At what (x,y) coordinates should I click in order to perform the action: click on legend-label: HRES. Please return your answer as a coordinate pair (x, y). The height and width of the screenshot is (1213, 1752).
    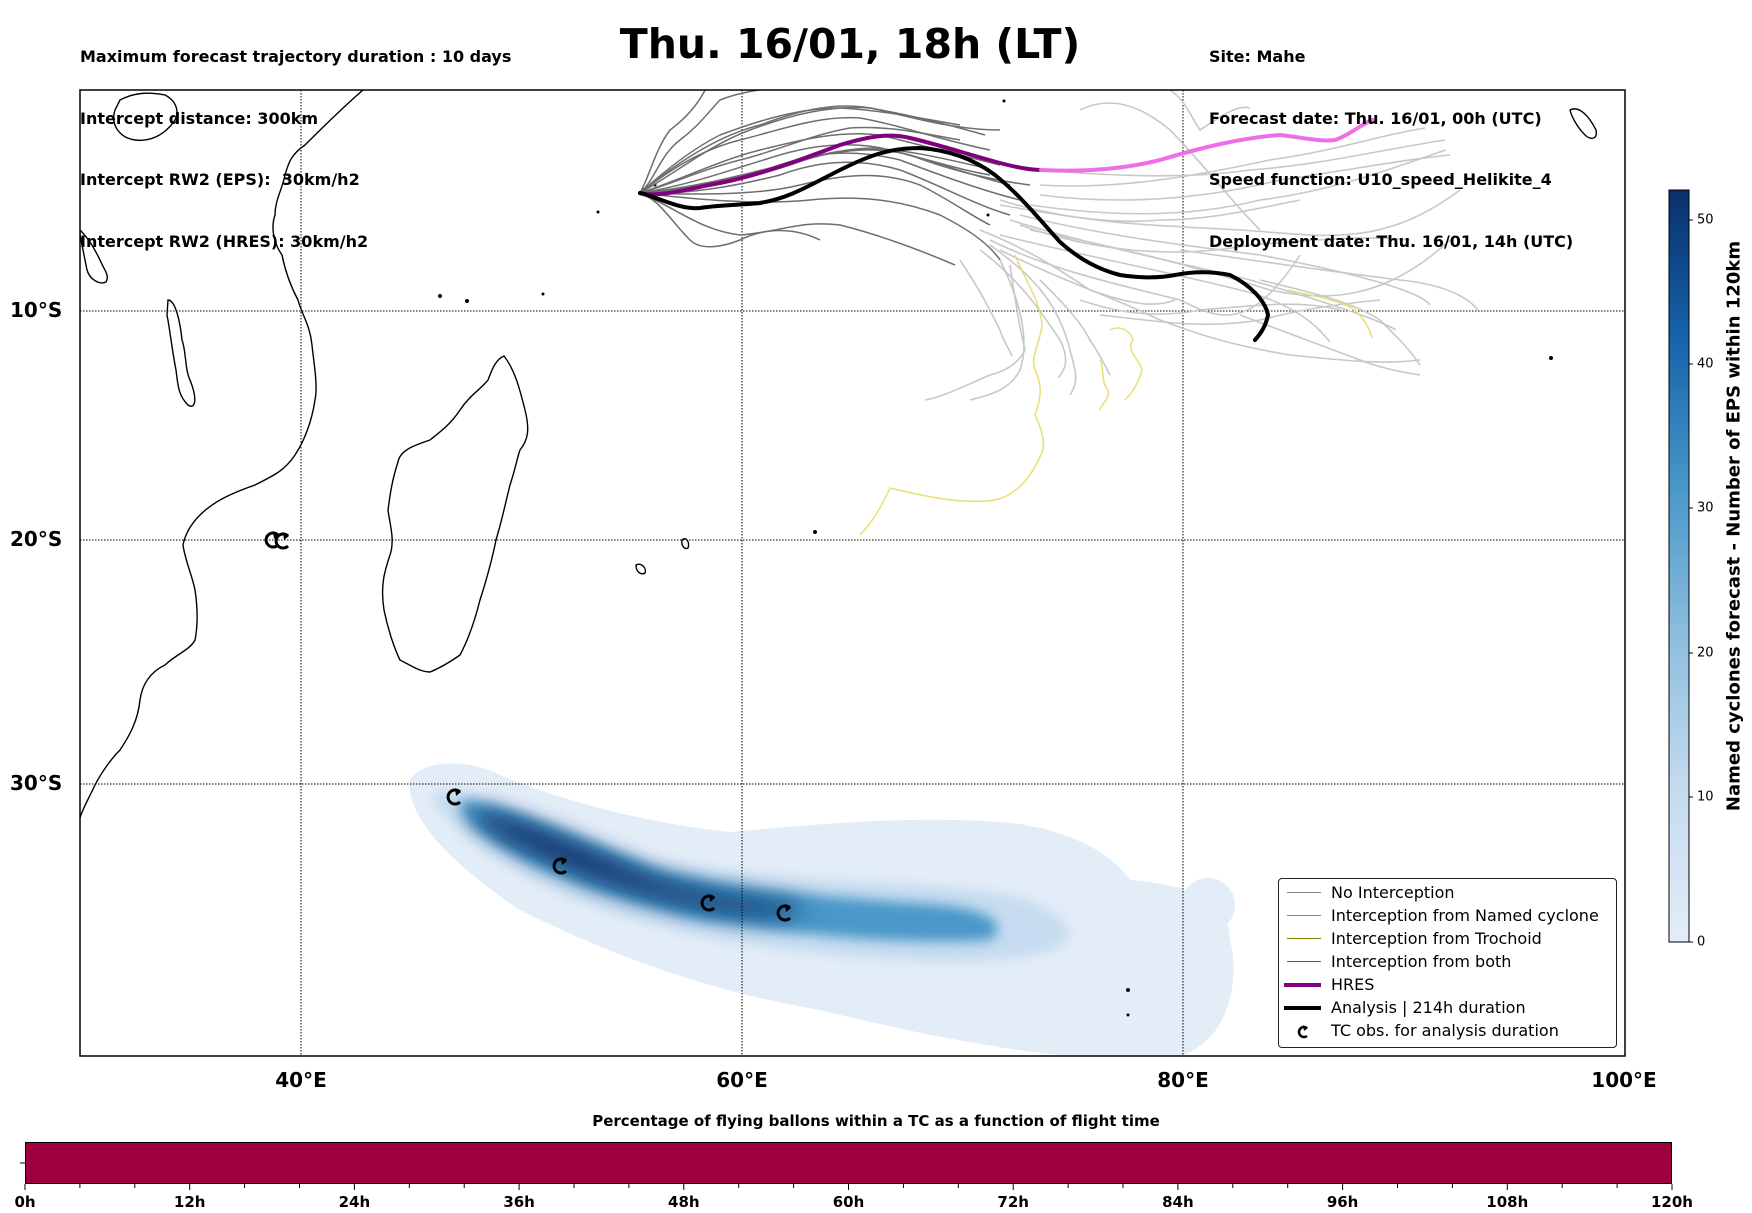
    Looking at the image, I should click on (1353, 984).